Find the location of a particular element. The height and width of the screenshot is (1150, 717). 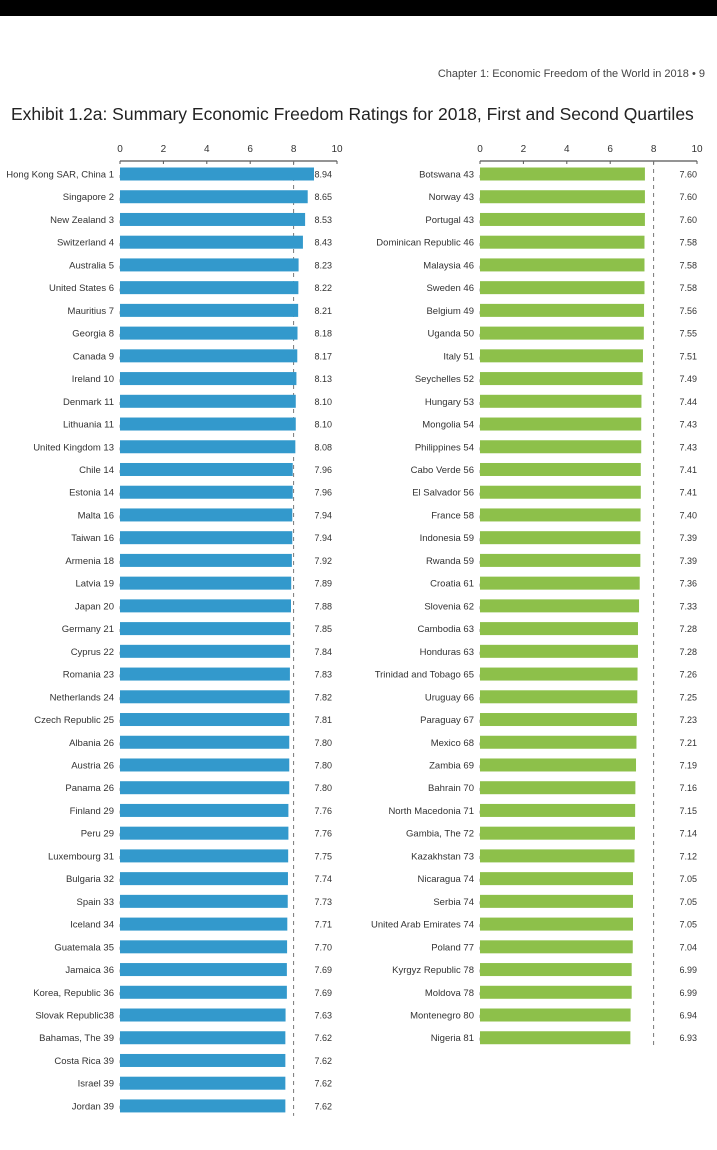

category-label: Nicaragua 74 is located at coordinates (445, 879).